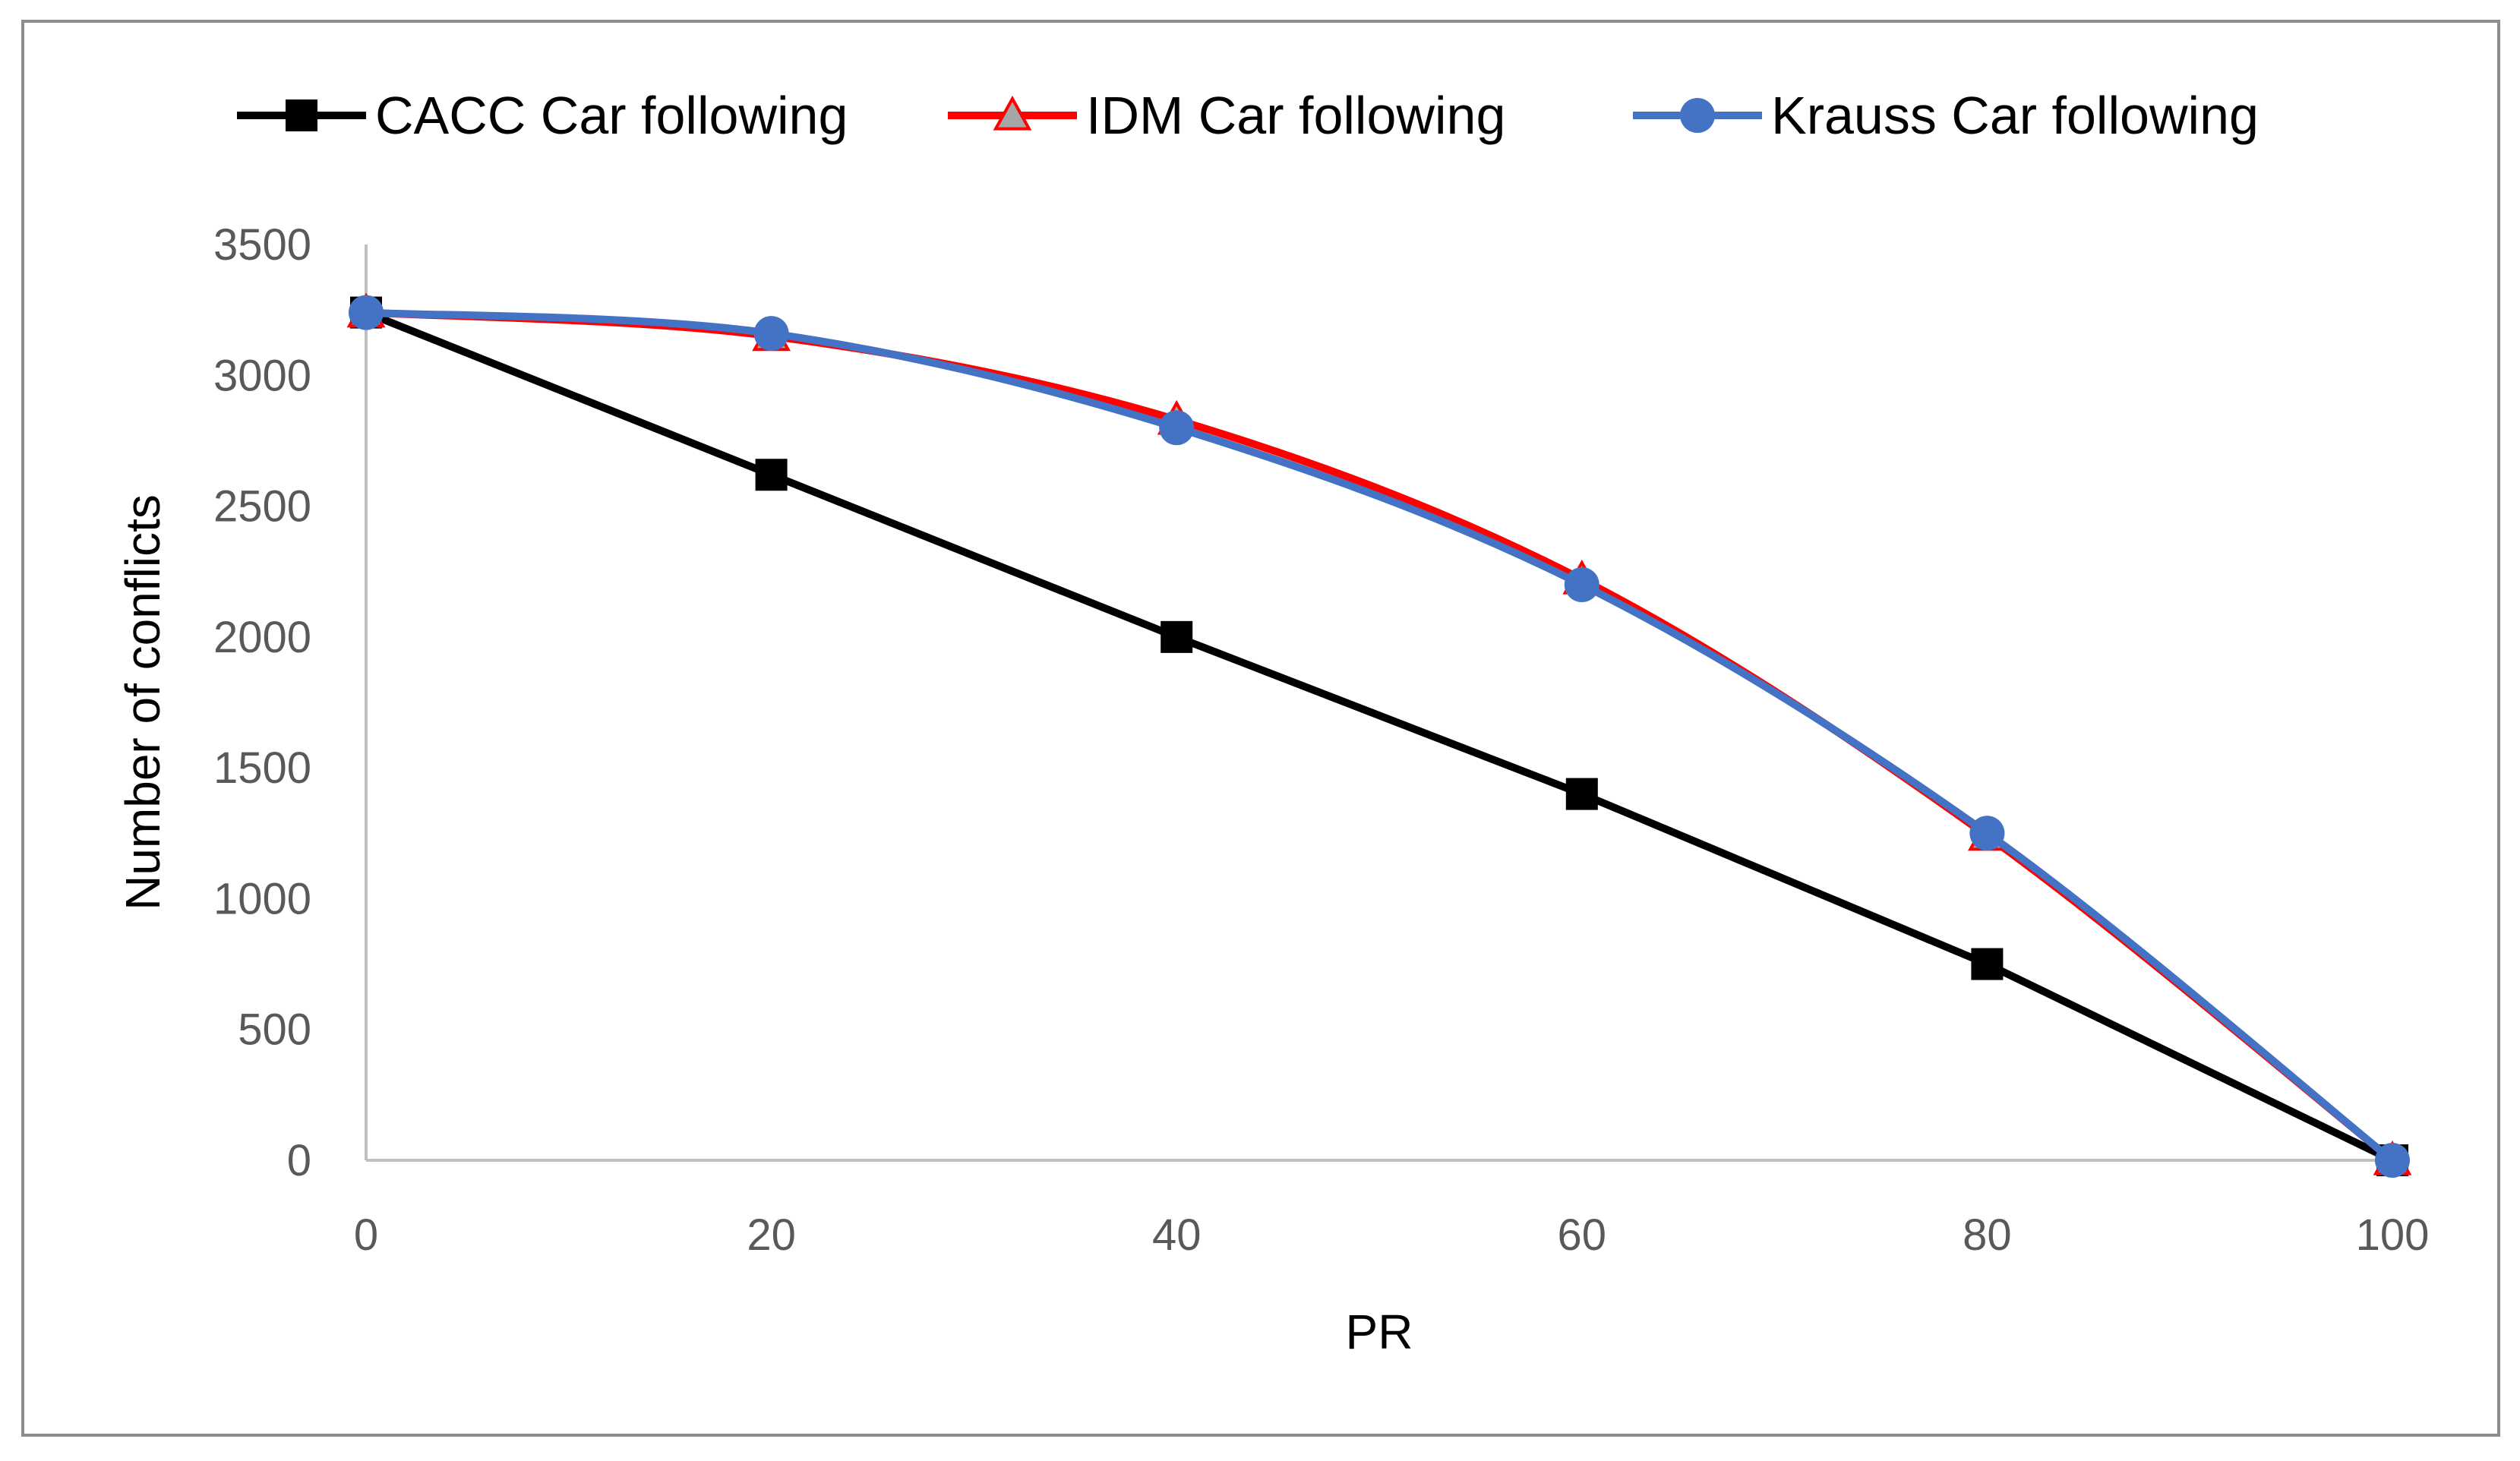 This screenshot has height=1461, width=2520. What do you see at coordinates (262, 898) in the screenshot?
I see `y-tick-label: 1000` at bounding box center [262, 898].